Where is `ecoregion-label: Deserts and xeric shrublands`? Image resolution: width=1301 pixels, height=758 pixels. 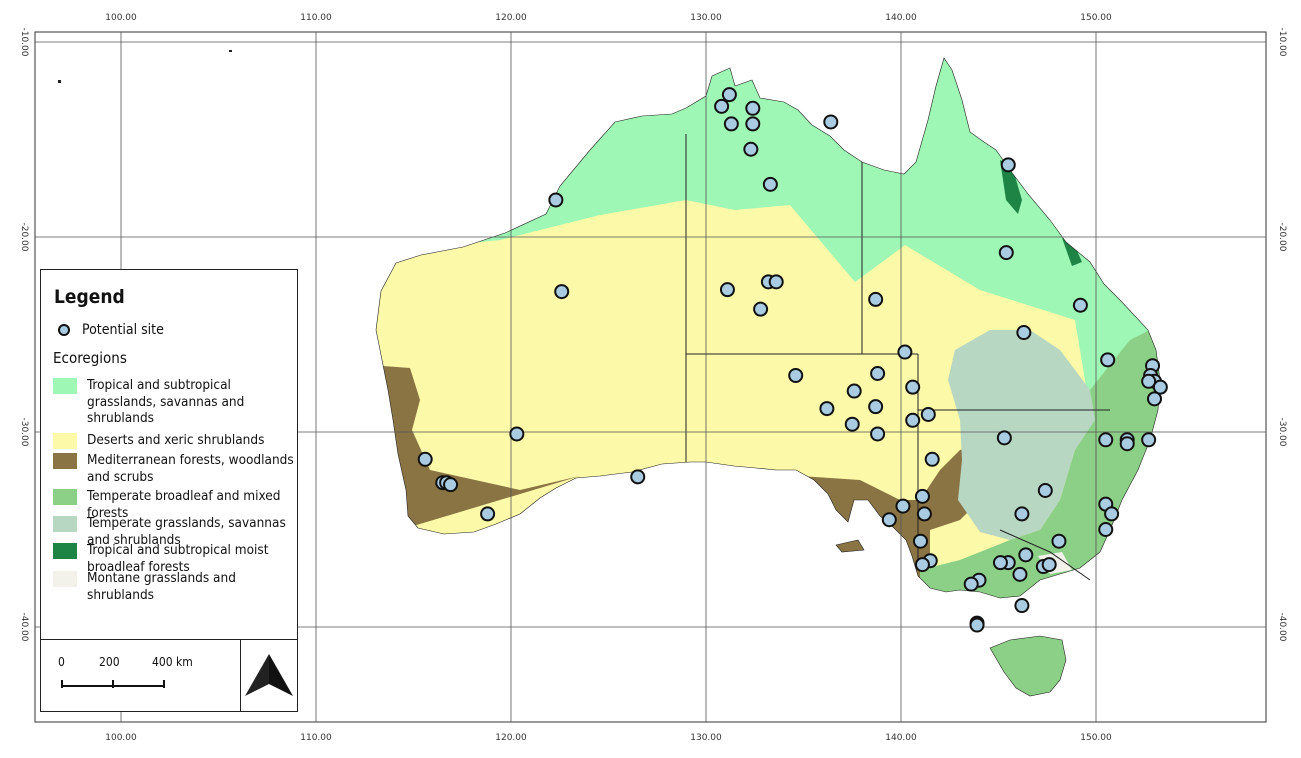
ecoregion-label: Deserts and xeric shrublands is located at coordinates (176, 440).